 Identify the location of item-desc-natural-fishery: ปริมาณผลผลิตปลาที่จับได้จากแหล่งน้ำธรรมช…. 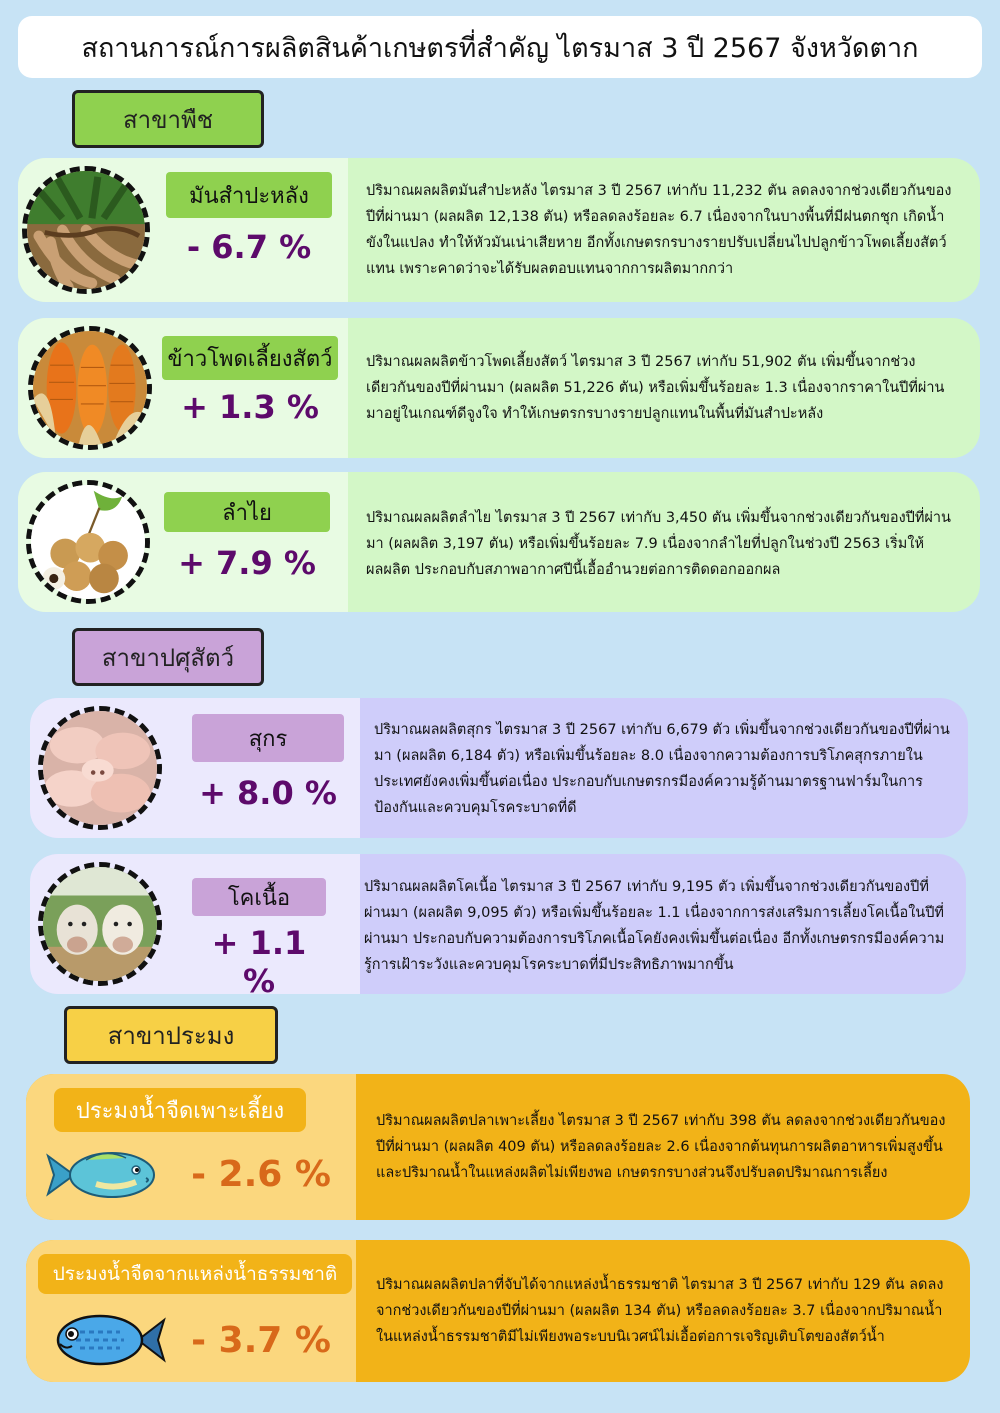
(660, 1311).